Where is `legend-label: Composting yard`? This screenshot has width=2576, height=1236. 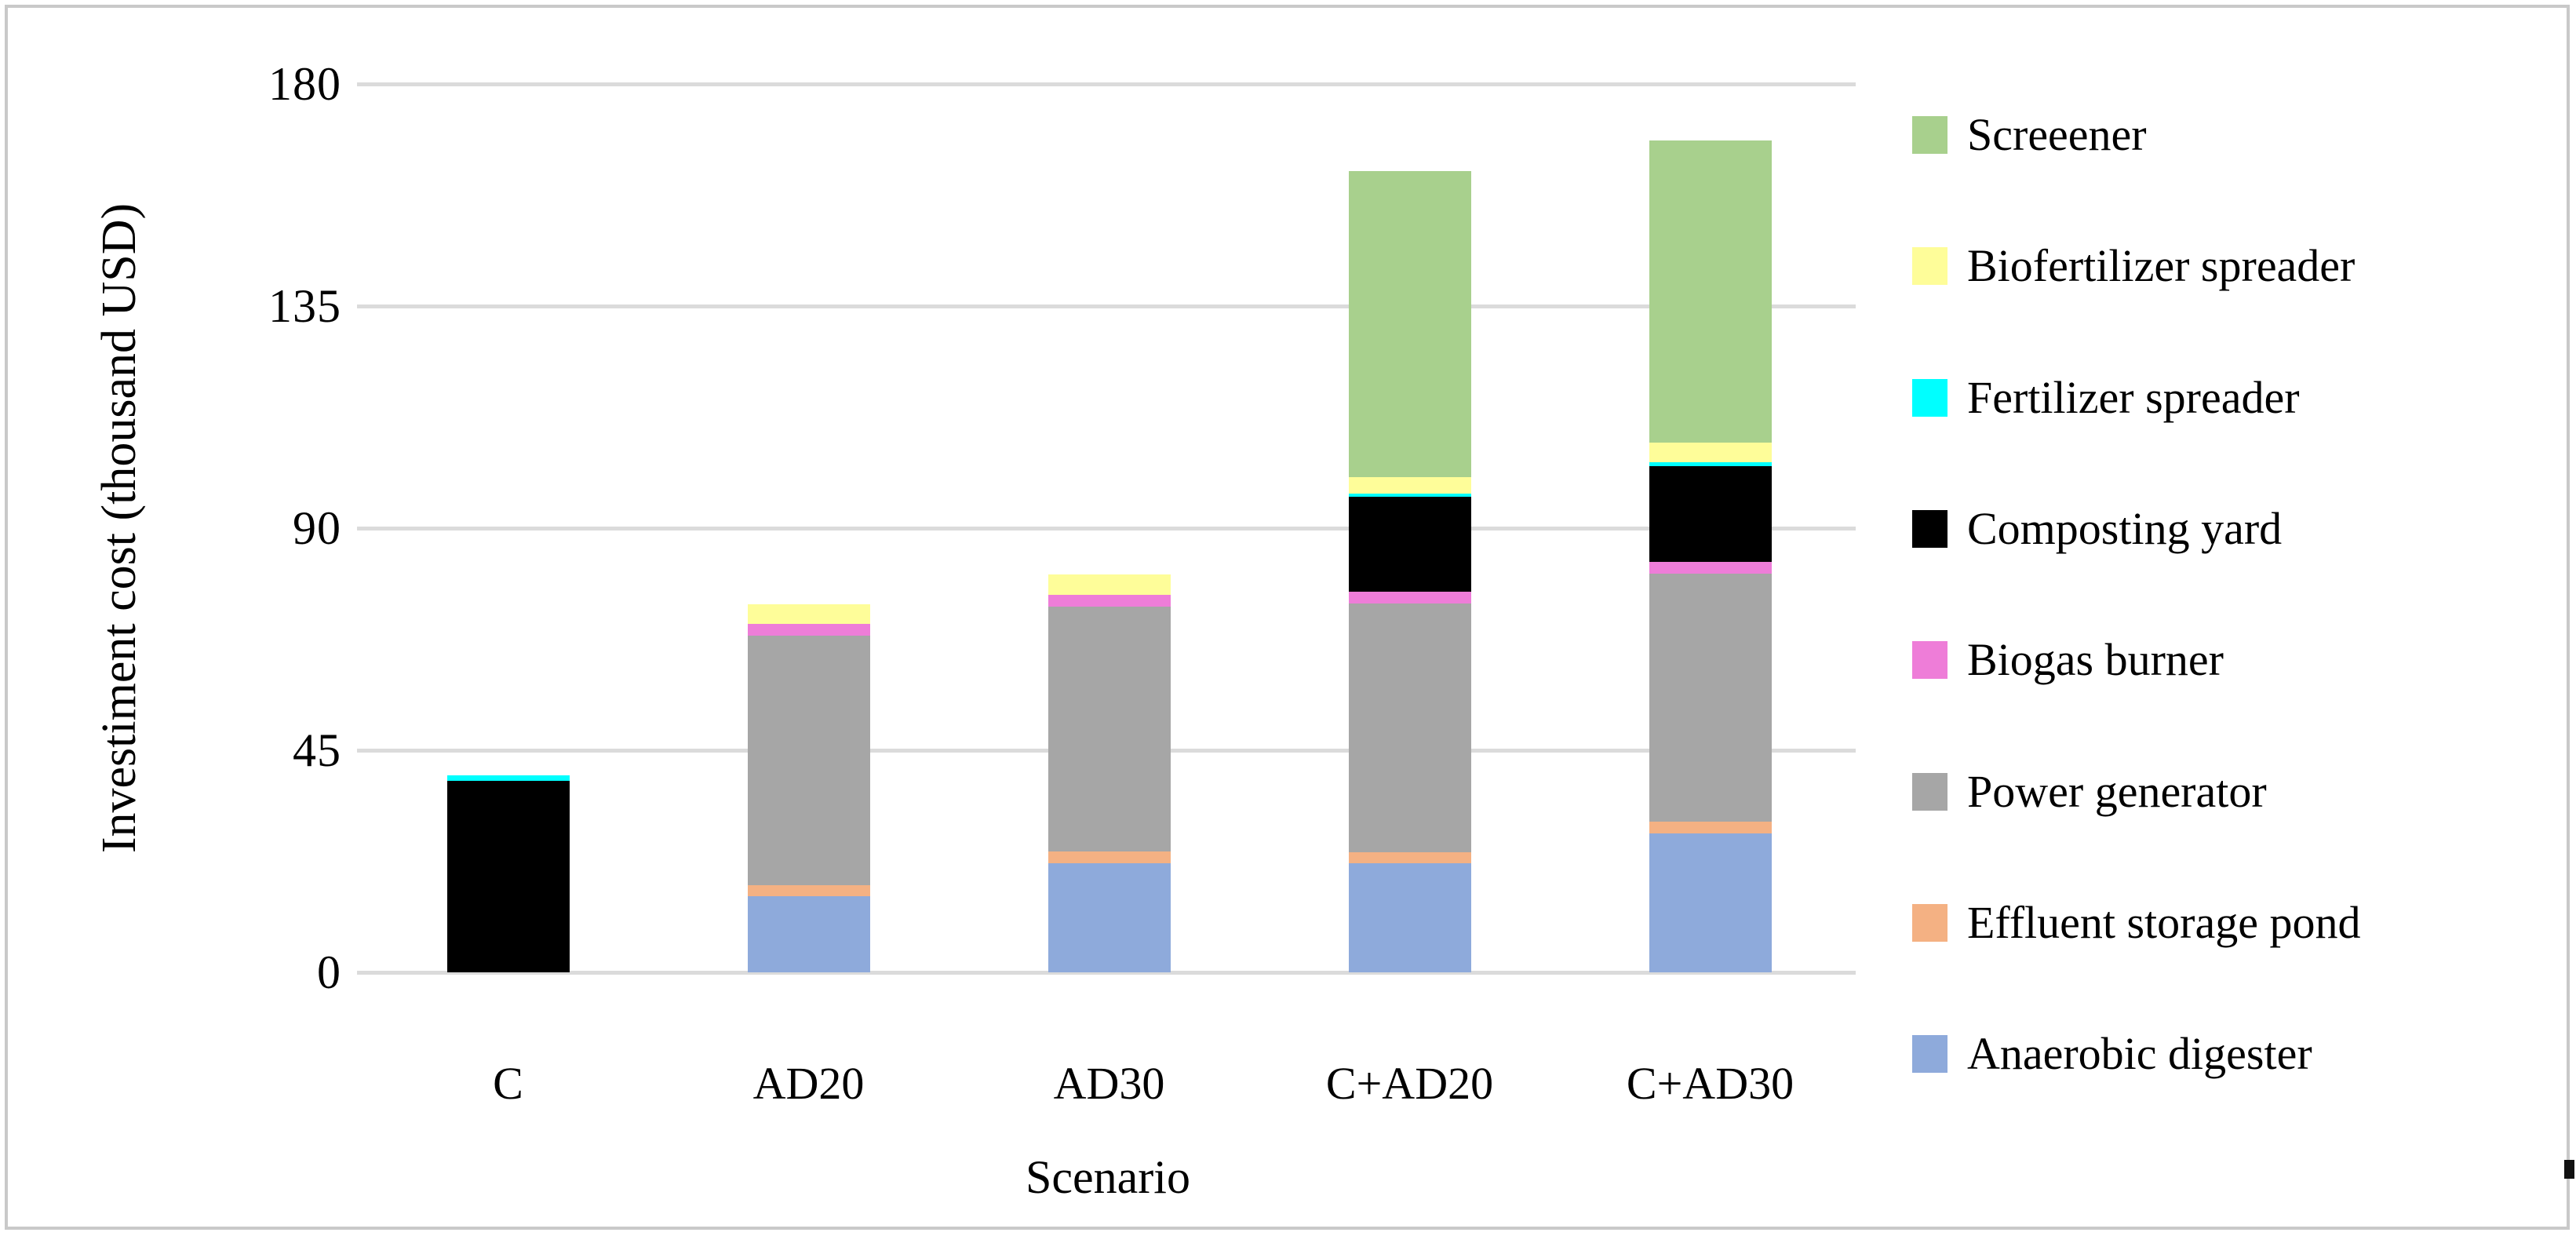
legend-label: Composting yard is located at coordinates (2125, 528).